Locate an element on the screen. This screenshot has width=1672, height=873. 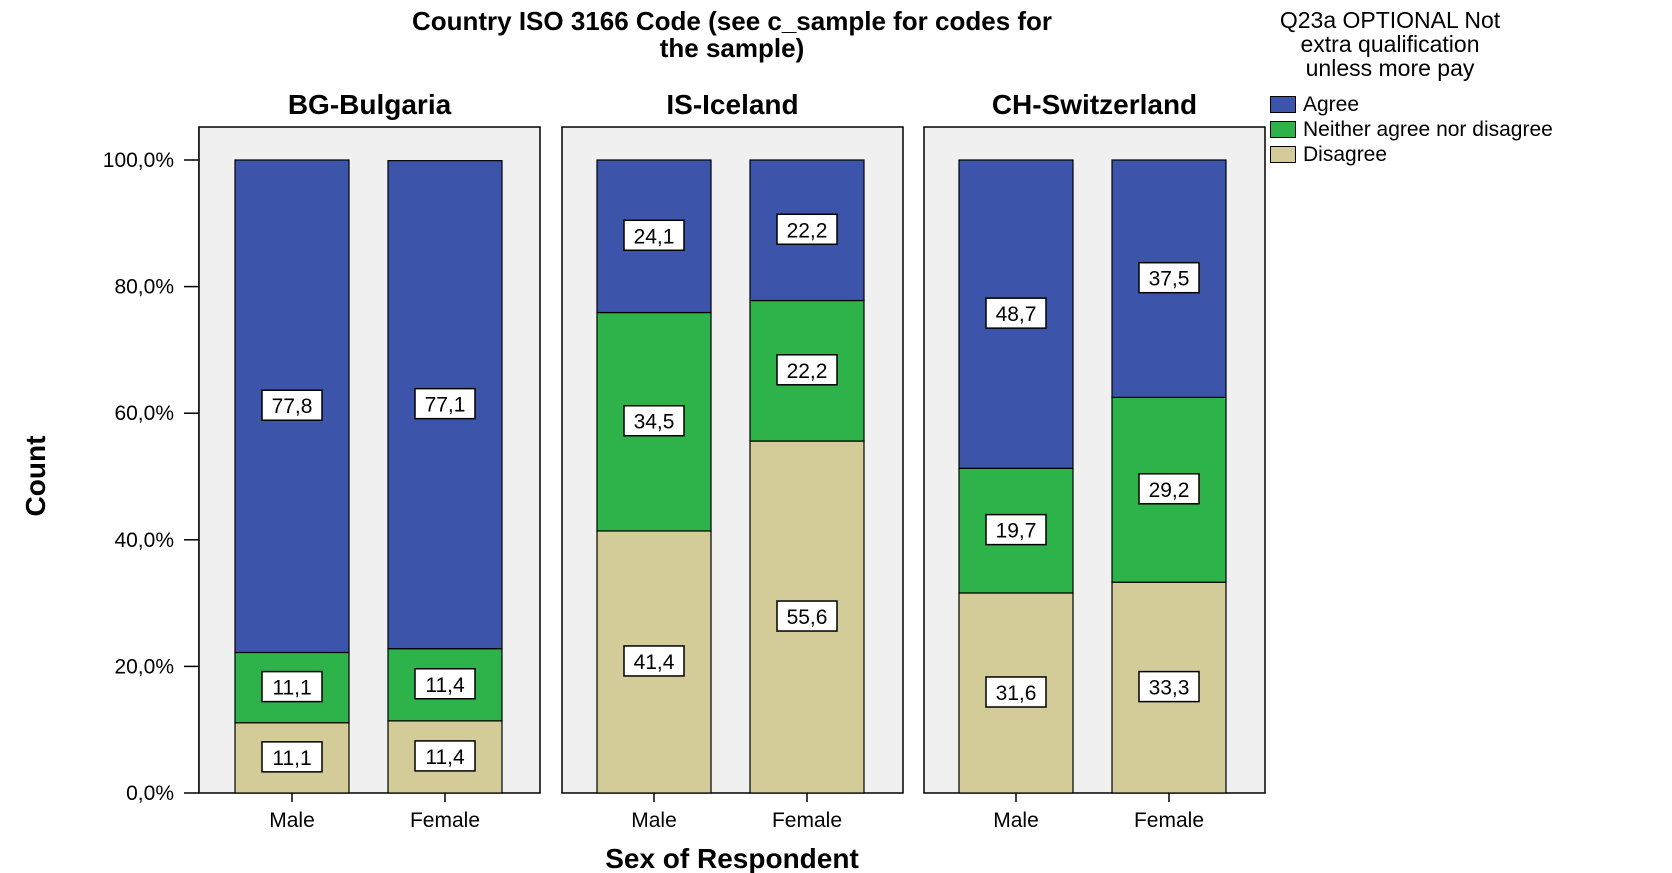
data-label: 31,6 is located at coordinates (1016, 693).